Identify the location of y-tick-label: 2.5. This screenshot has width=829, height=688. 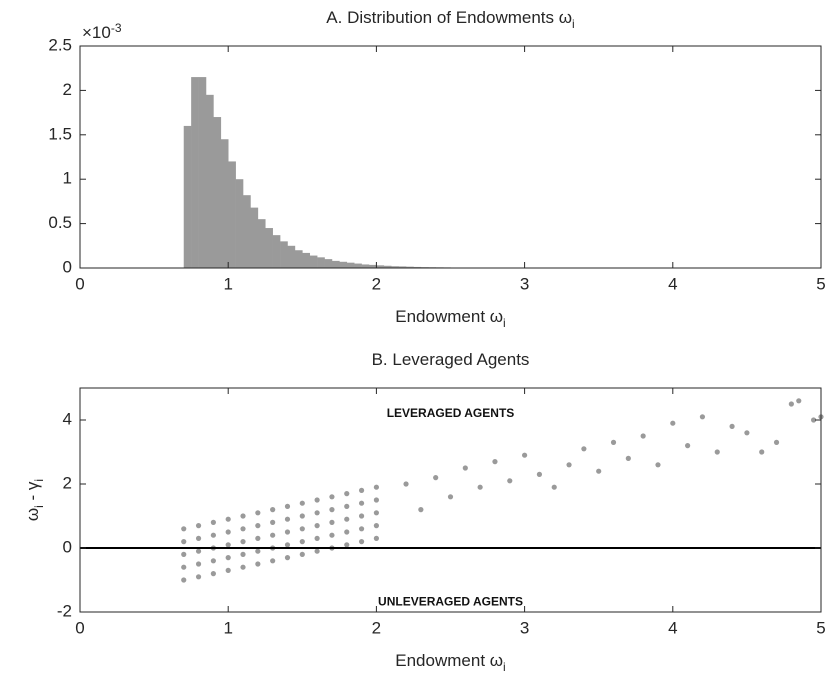
(60, 44).